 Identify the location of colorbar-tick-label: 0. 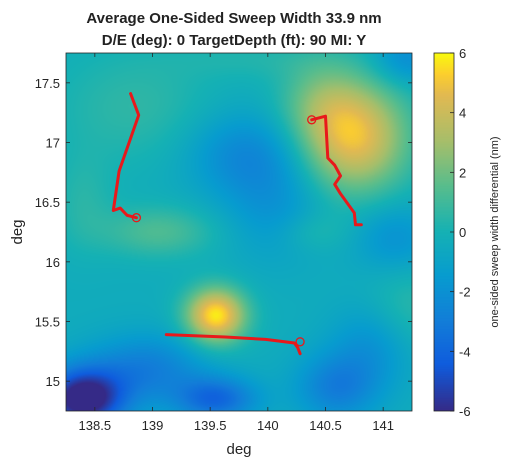
(462, 232).